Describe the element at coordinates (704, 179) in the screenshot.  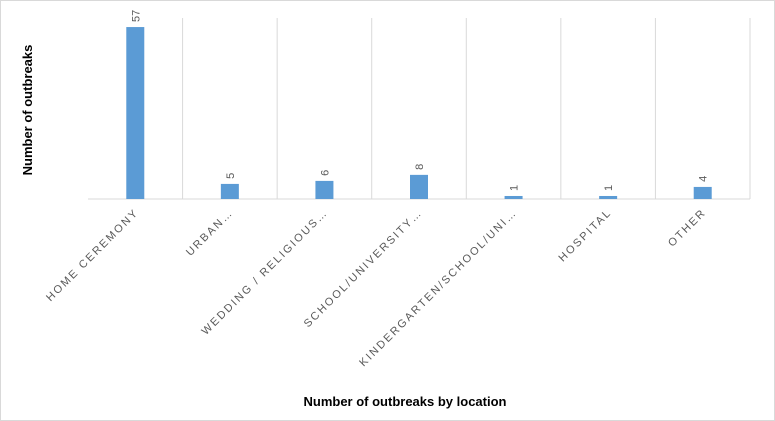
I see `value-label: 4` at that location.